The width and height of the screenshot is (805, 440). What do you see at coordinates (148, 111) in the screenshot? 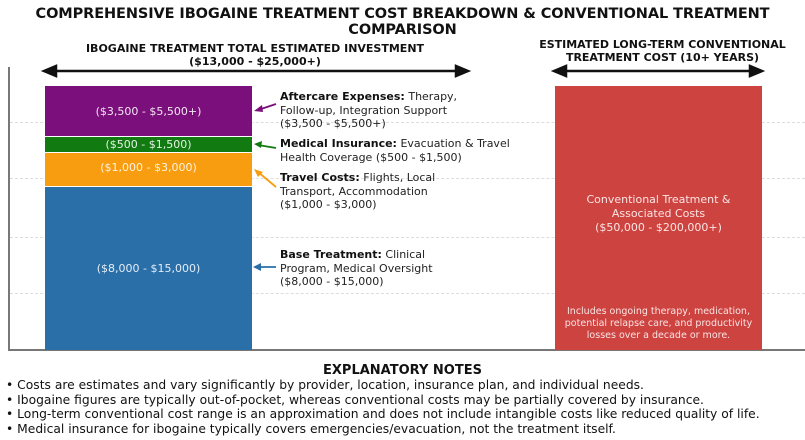
I see `bar-segment-aftercare: ($3,500 - $5,500+)` at bounding box center [148, 111].